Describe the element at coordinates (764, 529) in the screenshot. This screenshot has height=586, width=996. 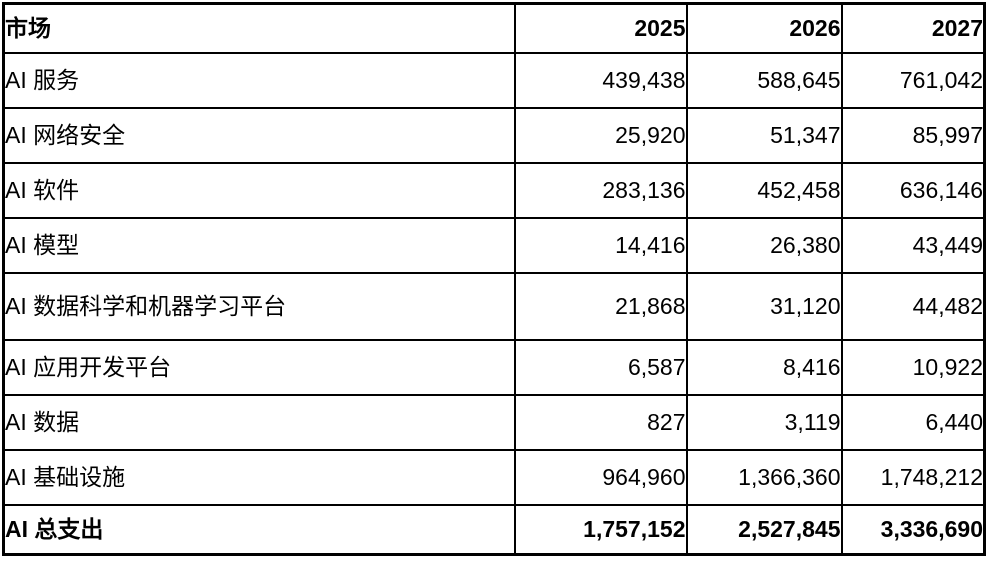
I see `total-value-cell: 2,527,845` at that location.